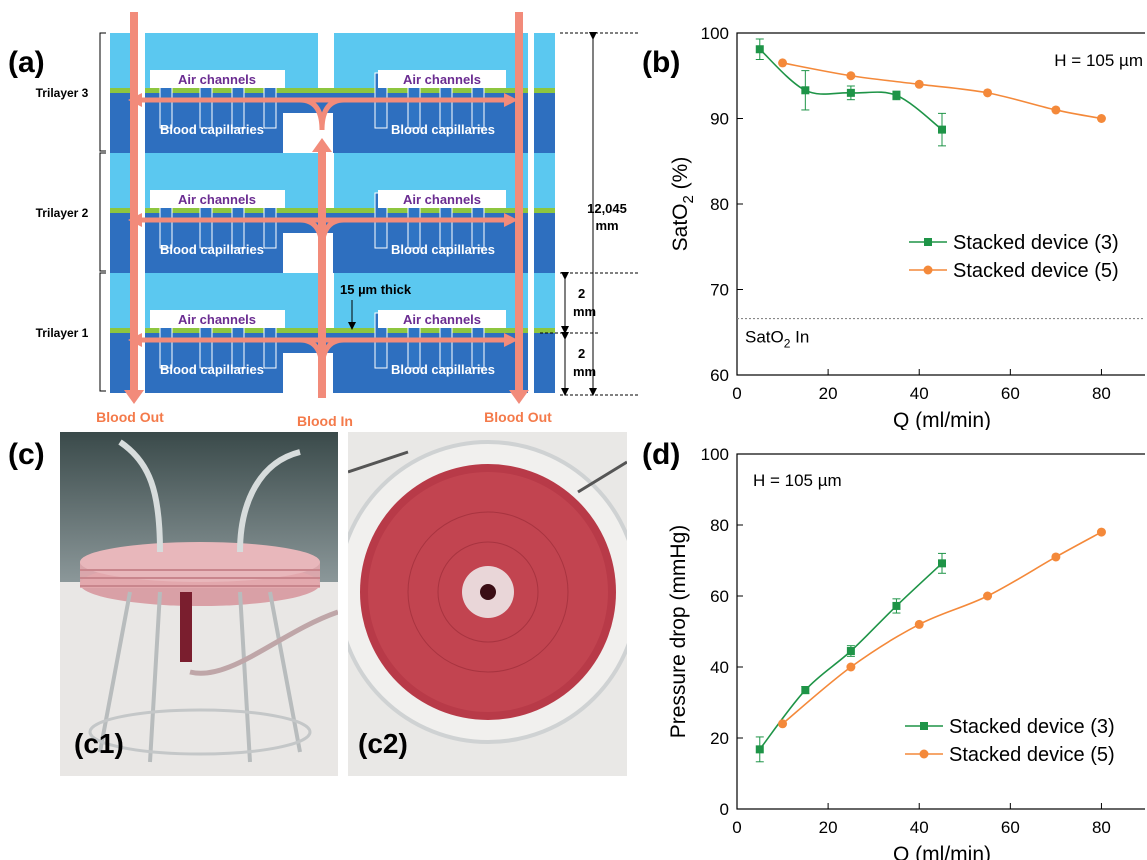 This screenshot has width=1147, height=860. What do you see at coordinates (99, 743) in the screenshot?
I see `photo-label-c1: (c1)` at bounding box center [99, 743].